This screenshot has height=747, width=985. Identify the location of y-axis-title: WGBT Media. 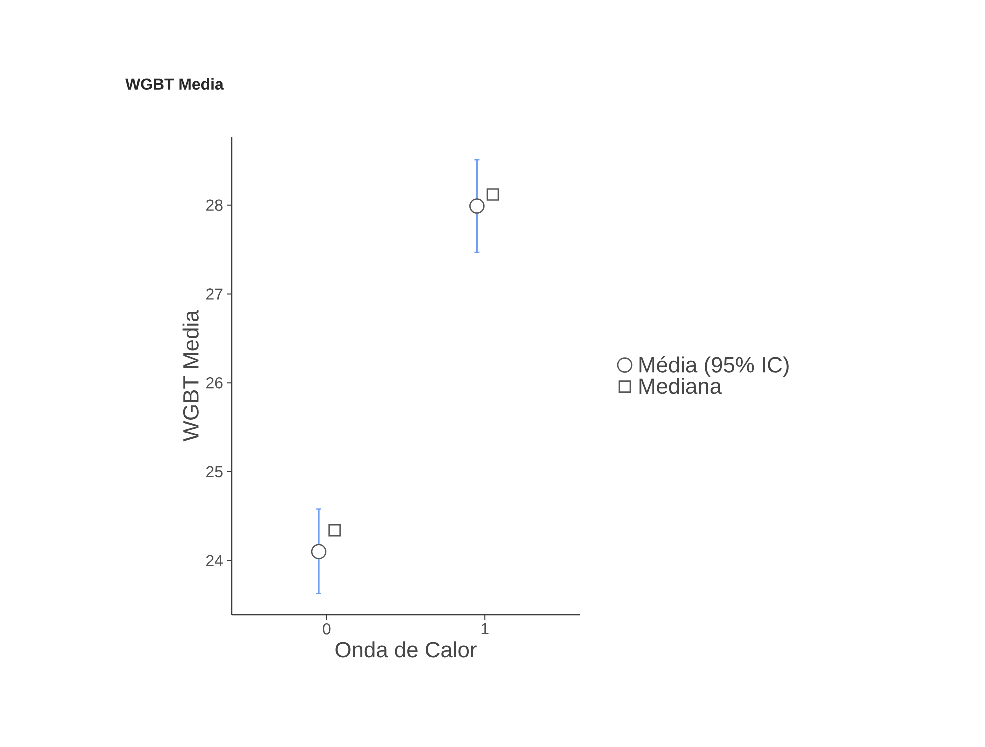
(190, 376).